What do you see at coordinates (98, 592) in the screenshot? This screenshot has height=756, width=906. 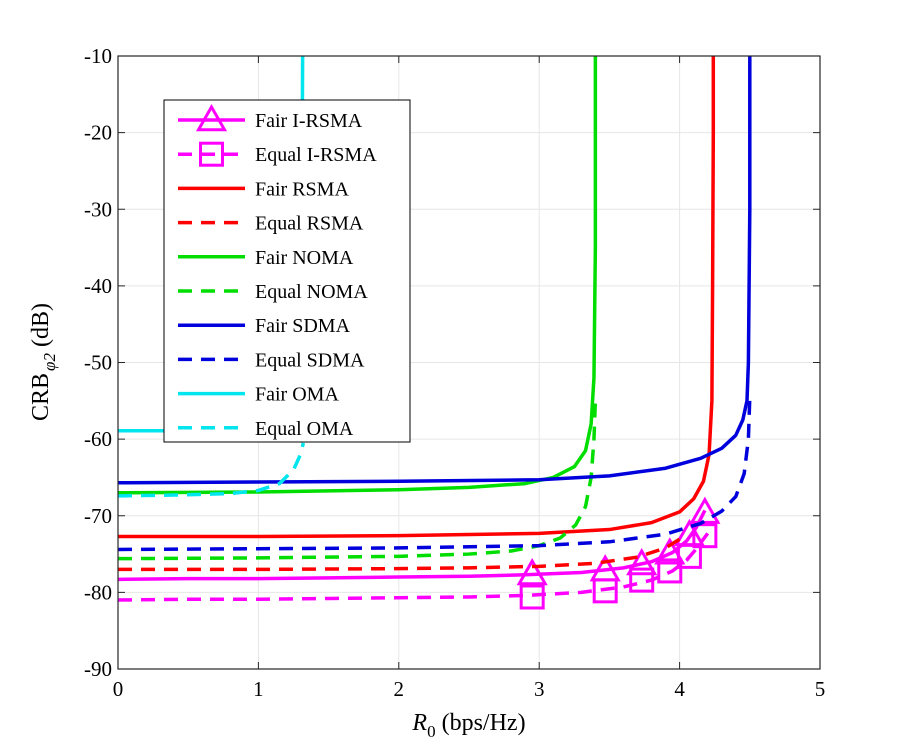 I see `y-tick-label: -80` at bounding box center [98, 592].